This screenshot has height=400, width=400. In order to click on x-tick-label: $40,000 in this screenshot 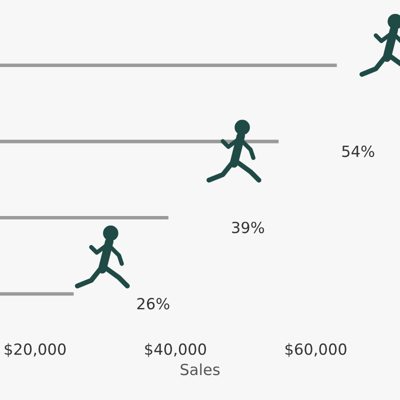, I will do `click(175, 350)`.